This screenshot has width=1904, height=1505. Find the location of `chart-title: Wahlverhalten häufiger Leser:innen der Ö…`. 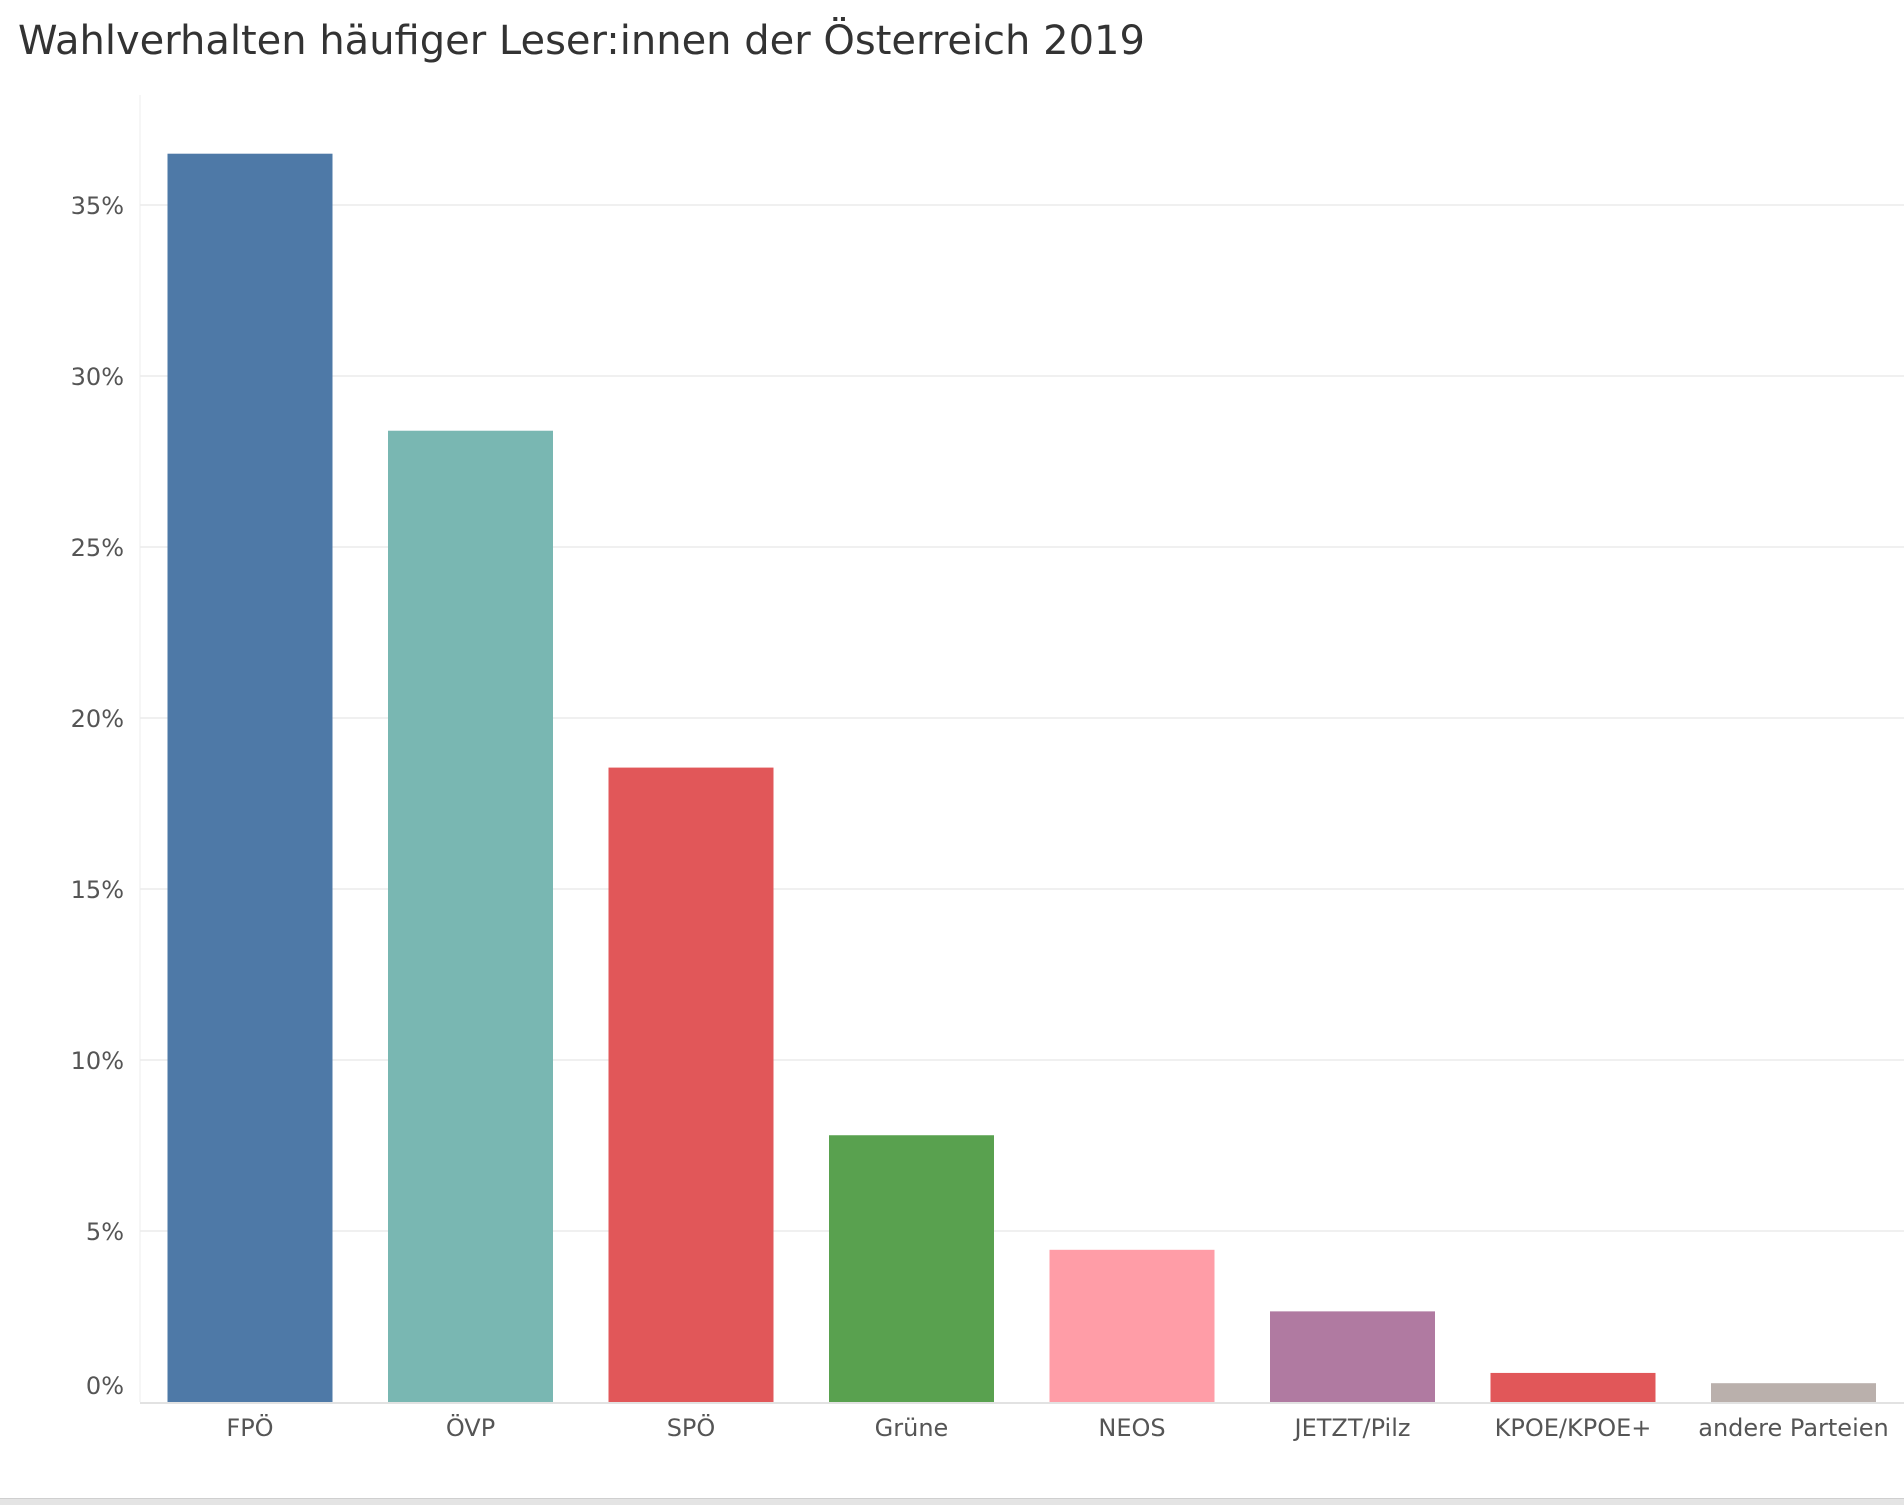

chart-title: Wahlverhalten häufiger Leser:innen der Ö… is located at coordinates (581, 41).